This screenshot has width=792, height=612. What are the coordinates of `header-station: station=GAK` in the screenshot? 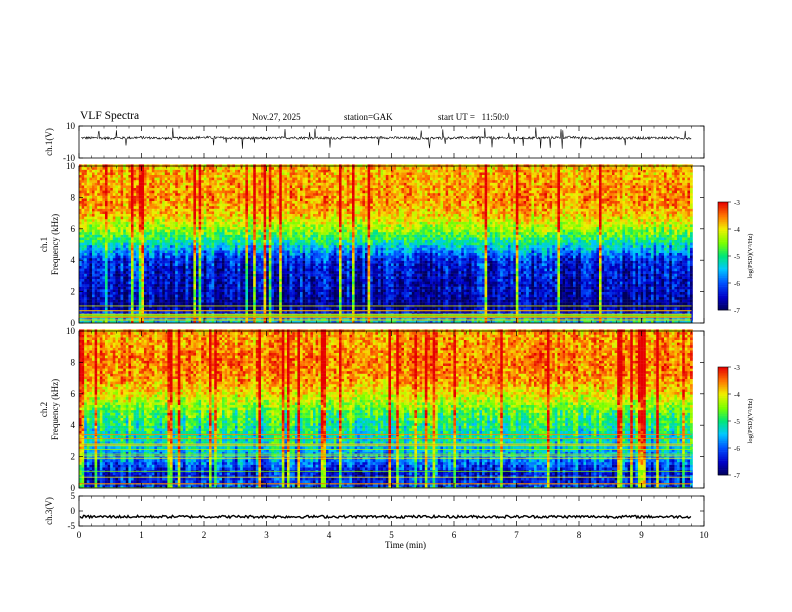 It's located at (368, 117).